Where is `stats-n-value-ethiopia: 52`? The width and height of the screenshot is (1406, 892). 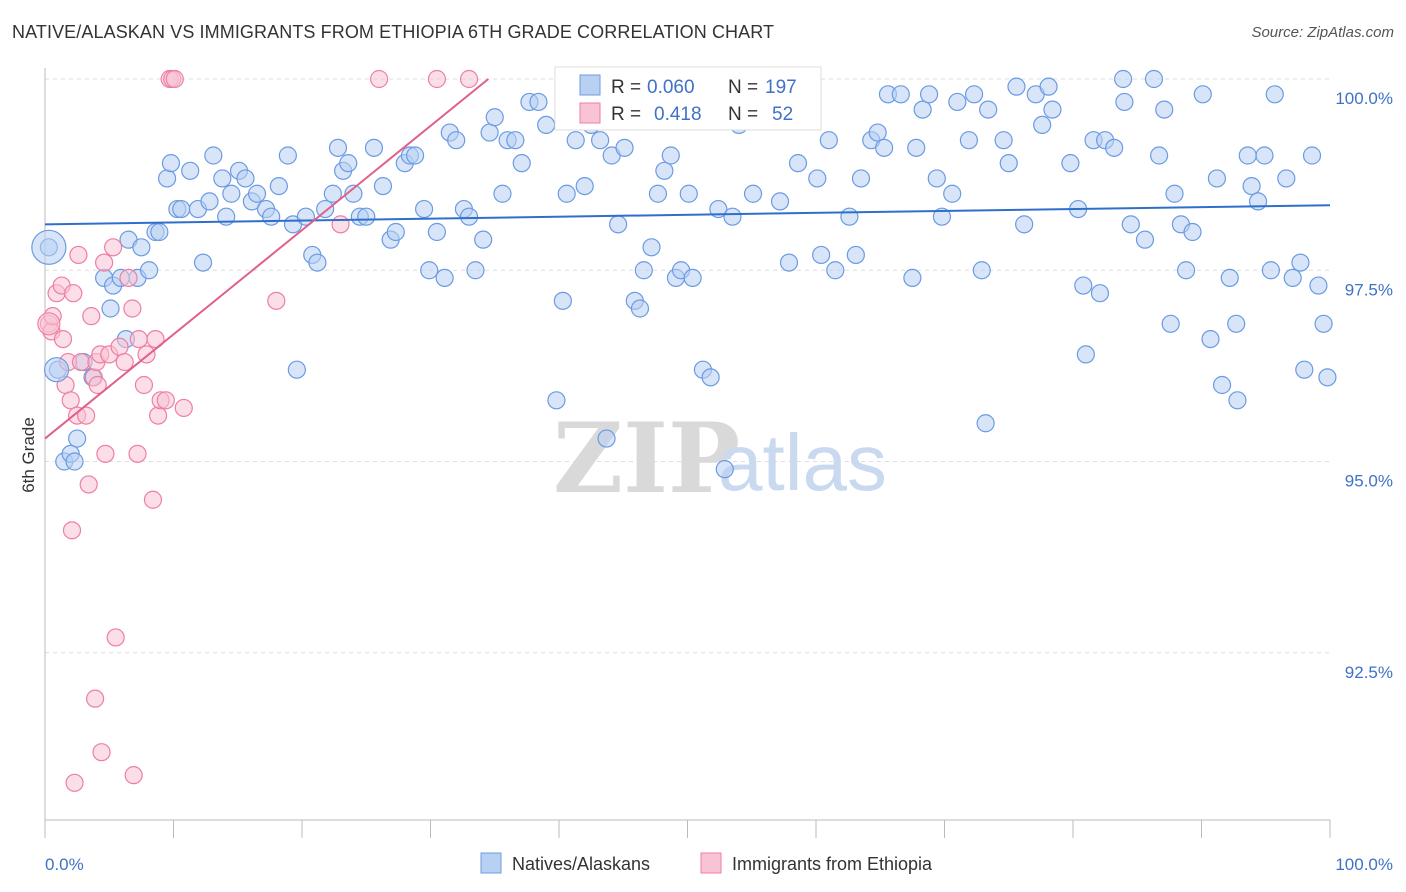 stats-n-value-ethiopia: 52 is located at coordinates (782, 114).